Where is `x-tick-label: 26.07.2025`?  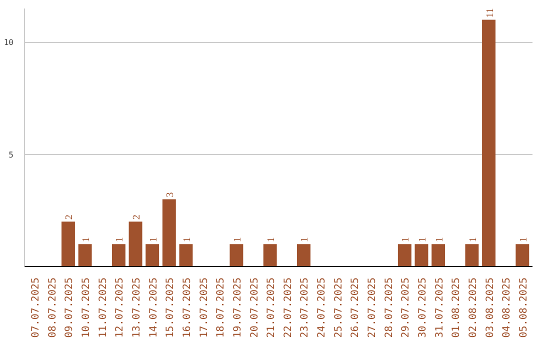
x-tick-label: 26.07.2025 is located at coordinates (356, 307).